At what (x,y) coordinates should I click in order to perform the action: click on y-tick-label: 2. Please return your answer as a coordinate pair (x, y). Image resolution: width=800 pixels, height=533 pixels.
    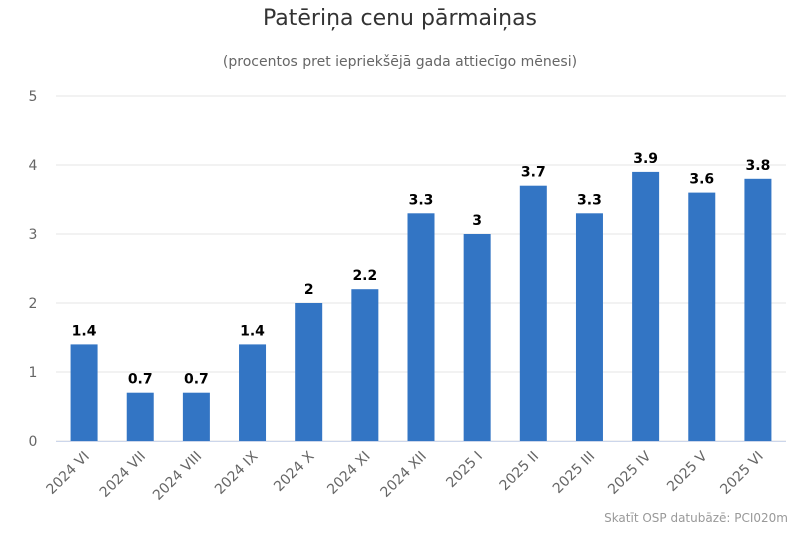
    Looking at the image, I should click on (33, 304).